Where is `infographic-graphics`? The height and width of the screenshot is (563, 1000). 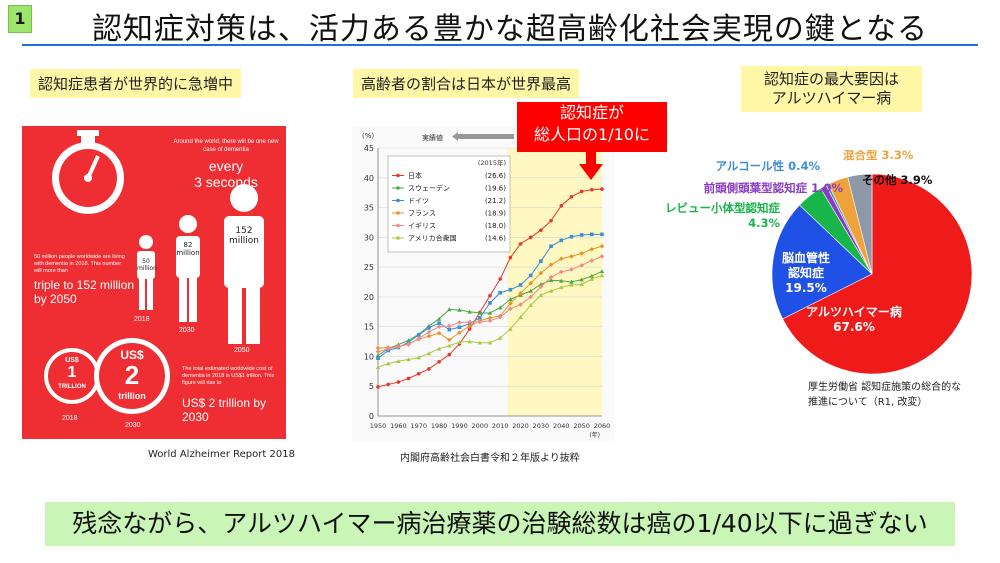 infographic-graphics is located at coordinates (154, 272).